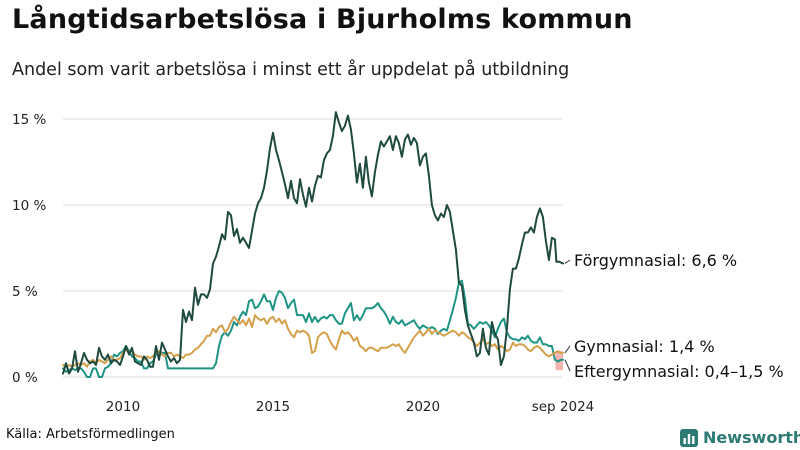 This screenshot has width=800, height=450. Describe the element at coordinates (29, 120) in the screenshot. I see `y-tick-label: 15 %` at that location.